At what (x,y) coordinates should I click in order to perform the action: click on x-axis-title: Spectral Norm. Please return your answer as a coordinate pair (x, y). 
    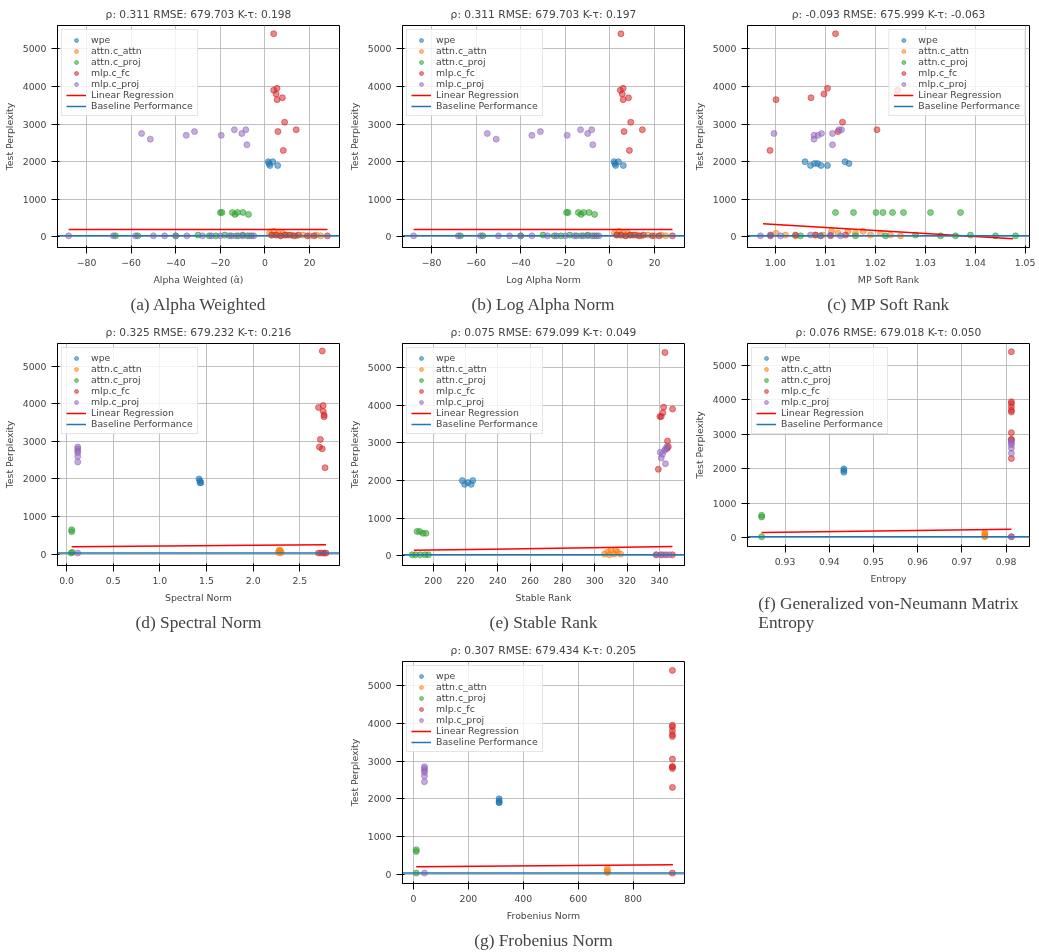
    Looking at the image, I should click on (198, 597).